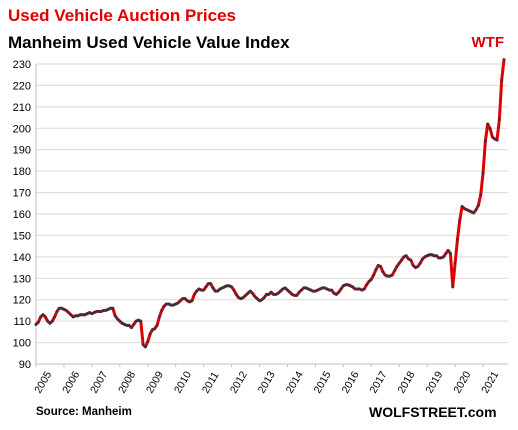 This screenshot has width=518, height=430. What do you see at coordinates (22, 215) in the screenshot?
I see `y-tick-label: 160` at bounding box center [22, 215].